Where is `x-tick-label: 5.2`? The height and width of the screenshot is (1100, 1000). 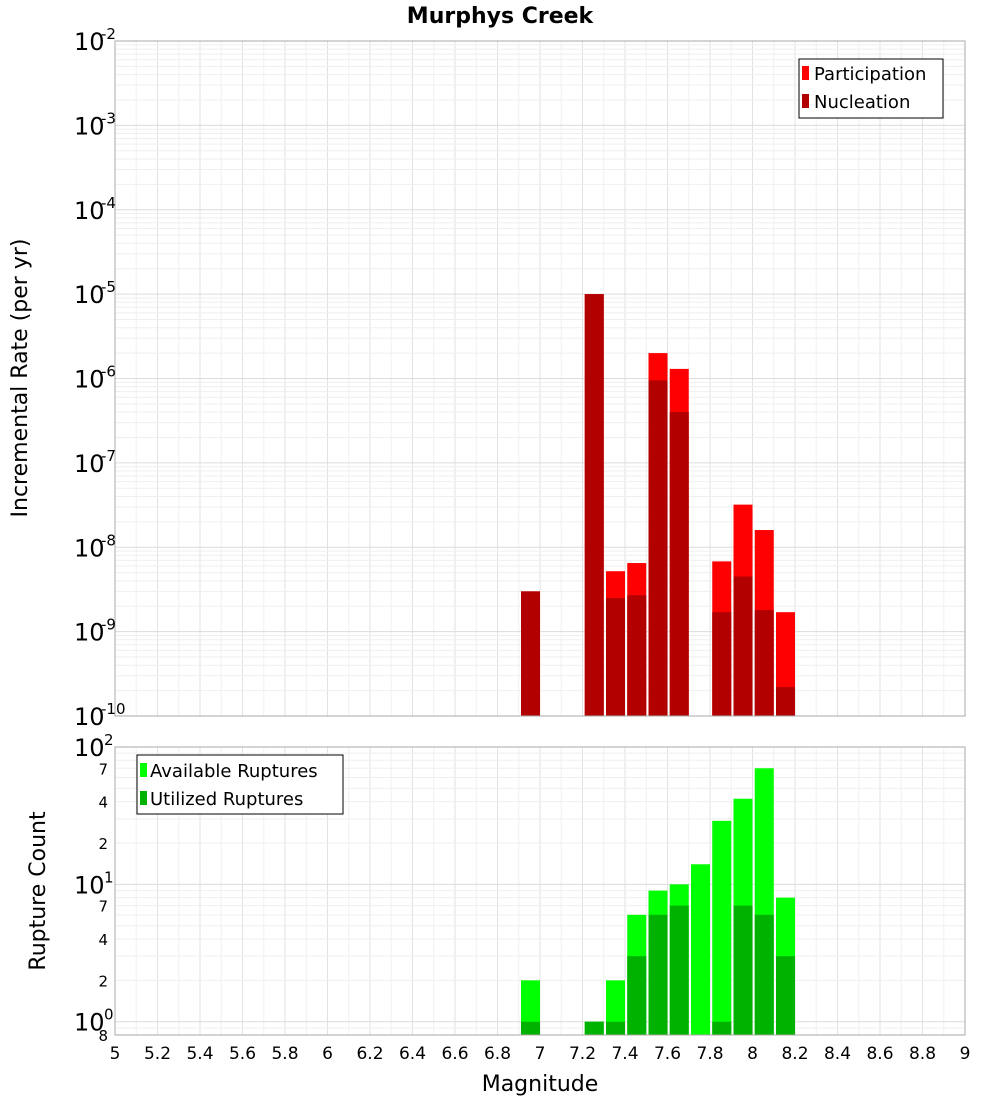
x-tick-label: 5.2 is located at coordinates (157, 1054).